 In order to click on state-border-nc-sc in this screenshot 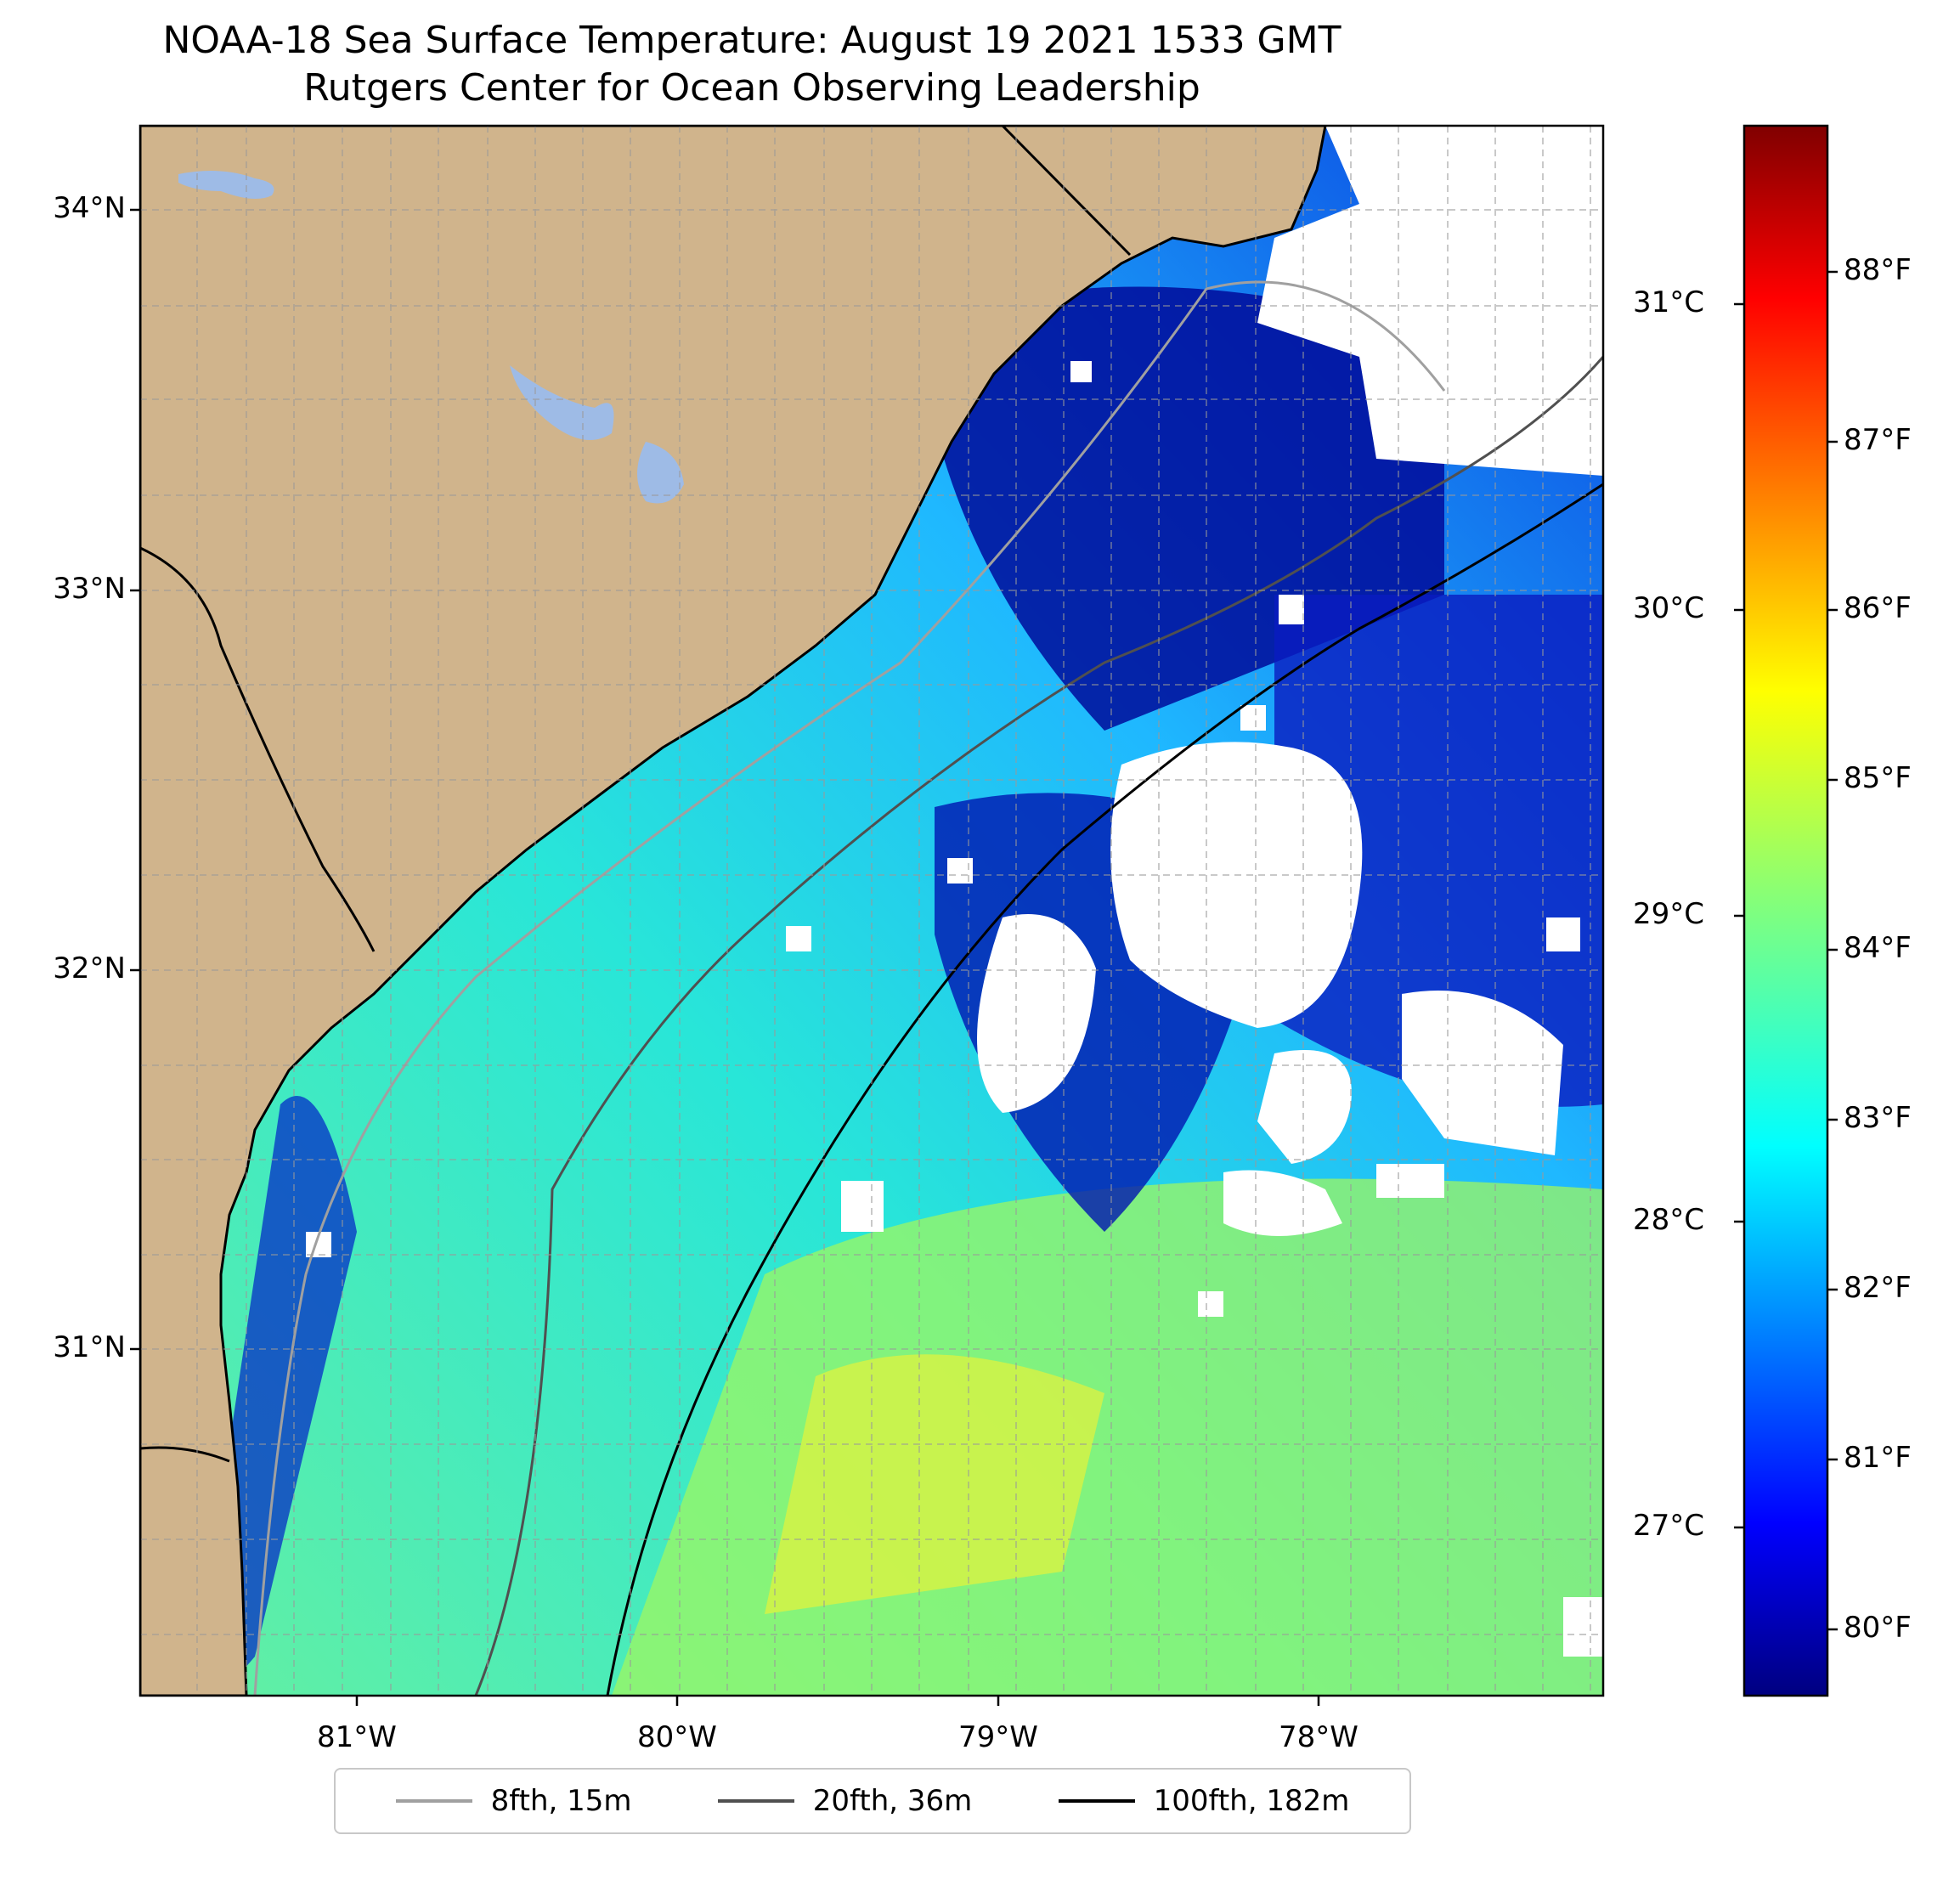, I will do `click(1067, 191)`.